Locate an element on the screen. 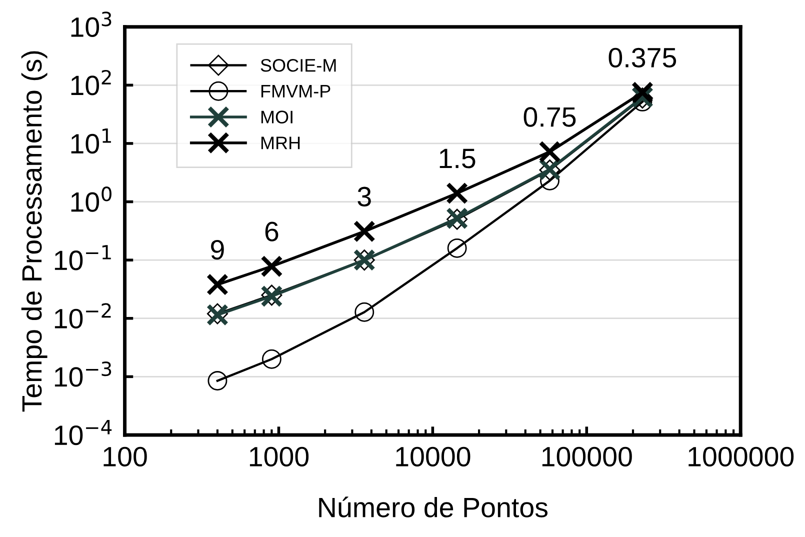 Image resolution: width=805 pixels, height=537 pixels. y-tick-label: 10$^{2}$ is located at coordinates (91, 83).